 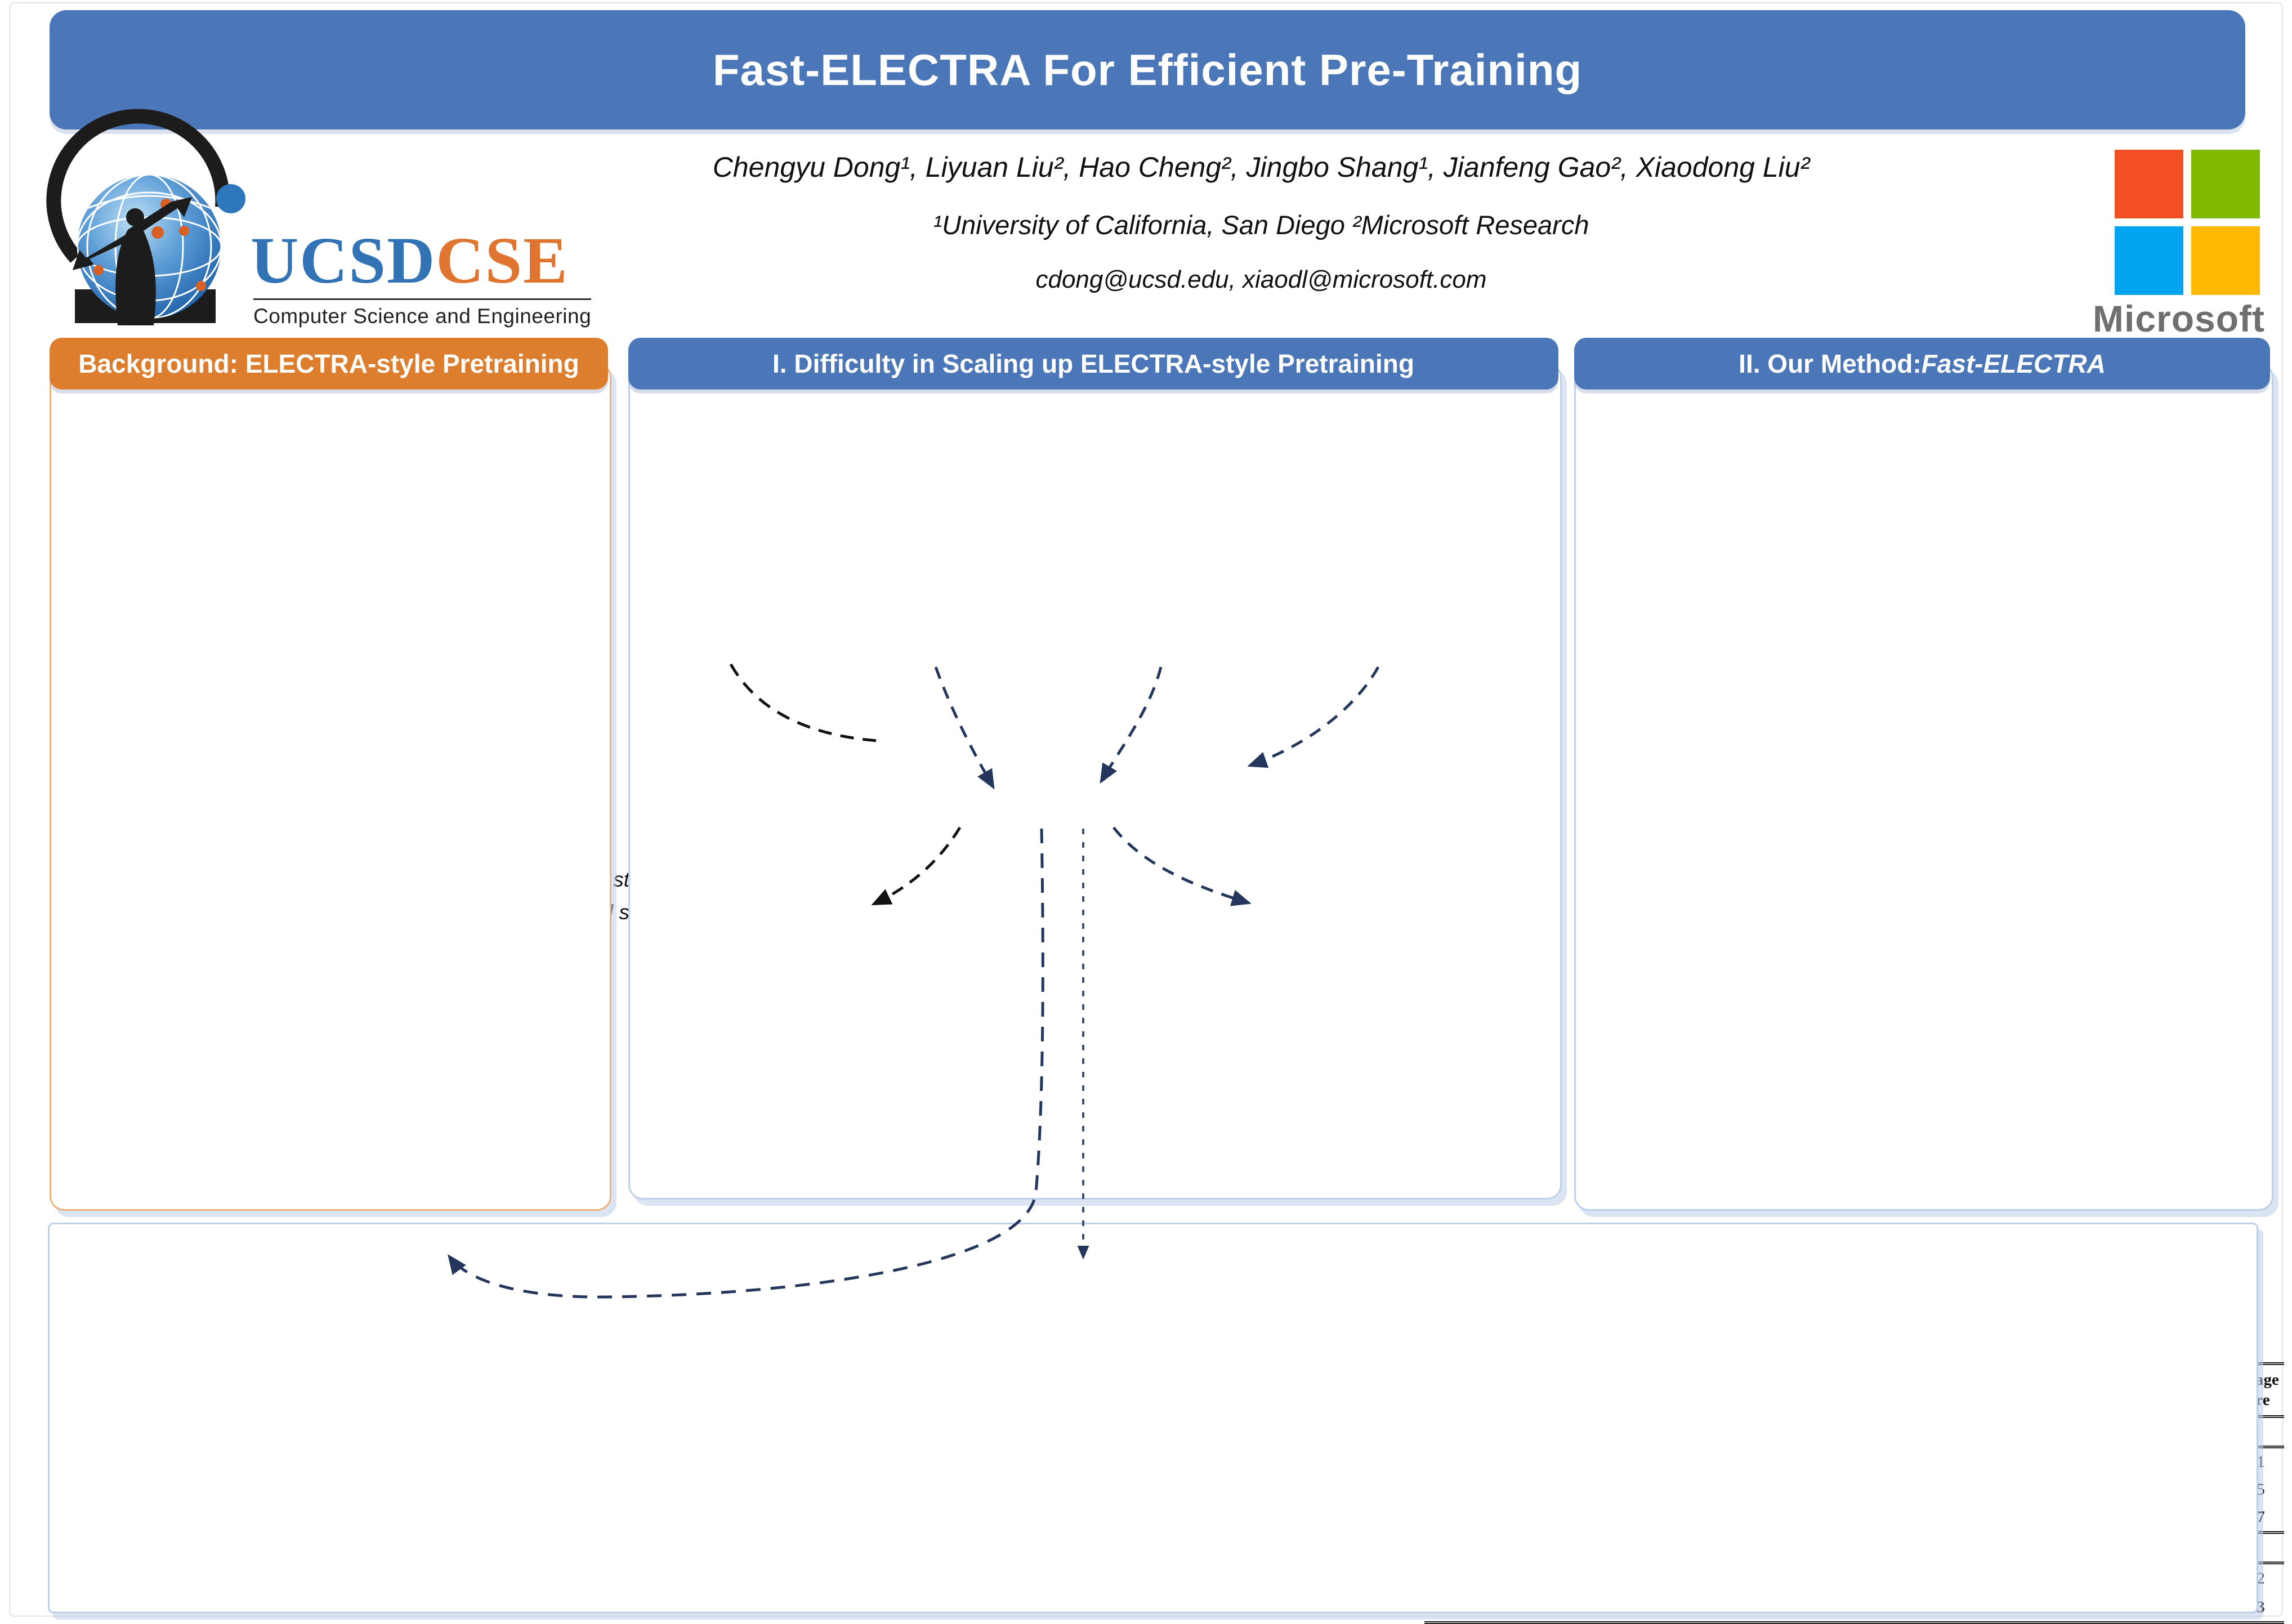 I want to click on panel-method-header: II. Our Method: Fast-ELECTRA, so click(x=1922, y=364).